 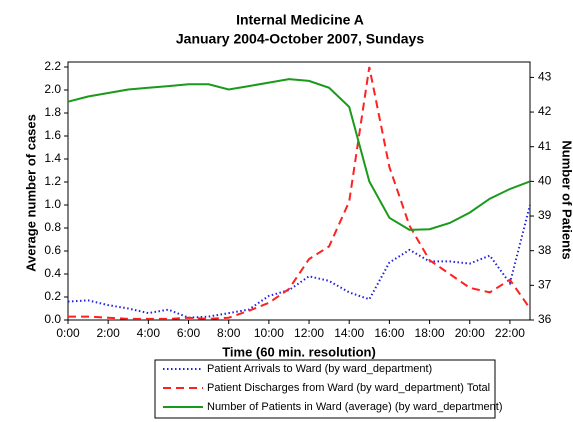 I want to click on y2-tick-label: 37, so click(x=545, y=285).